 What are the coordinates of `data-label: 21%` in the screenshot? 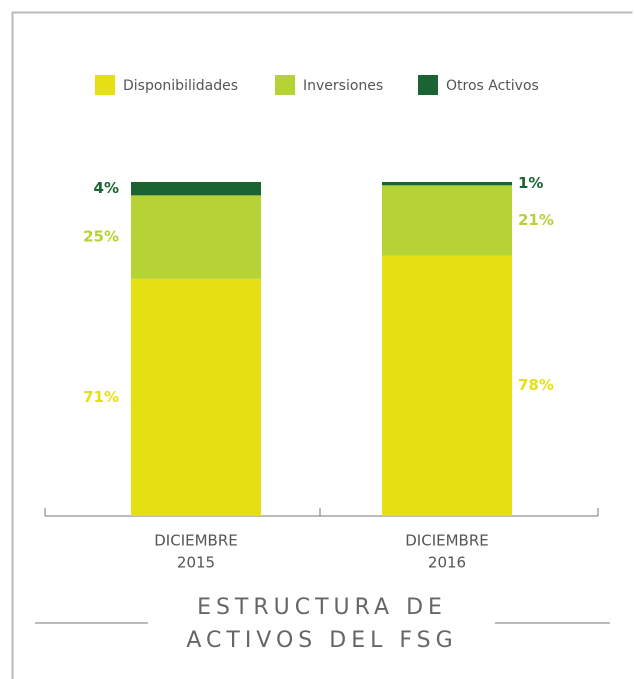 It's located at (536, 220).